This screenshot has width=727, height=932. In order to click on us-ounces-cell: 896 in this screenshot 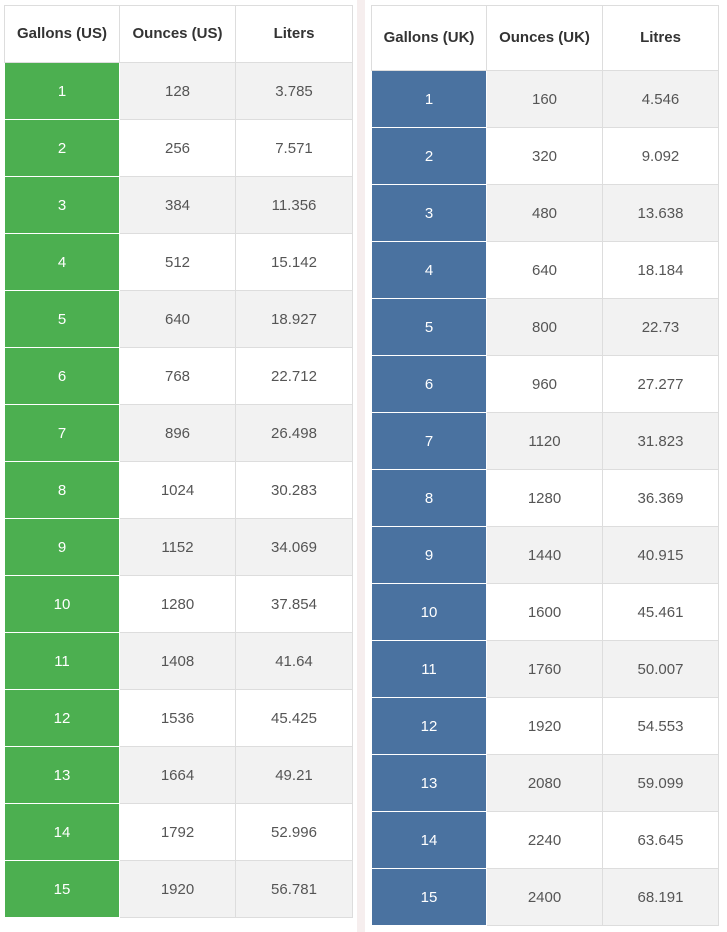, I will do `click(177, 433)`.